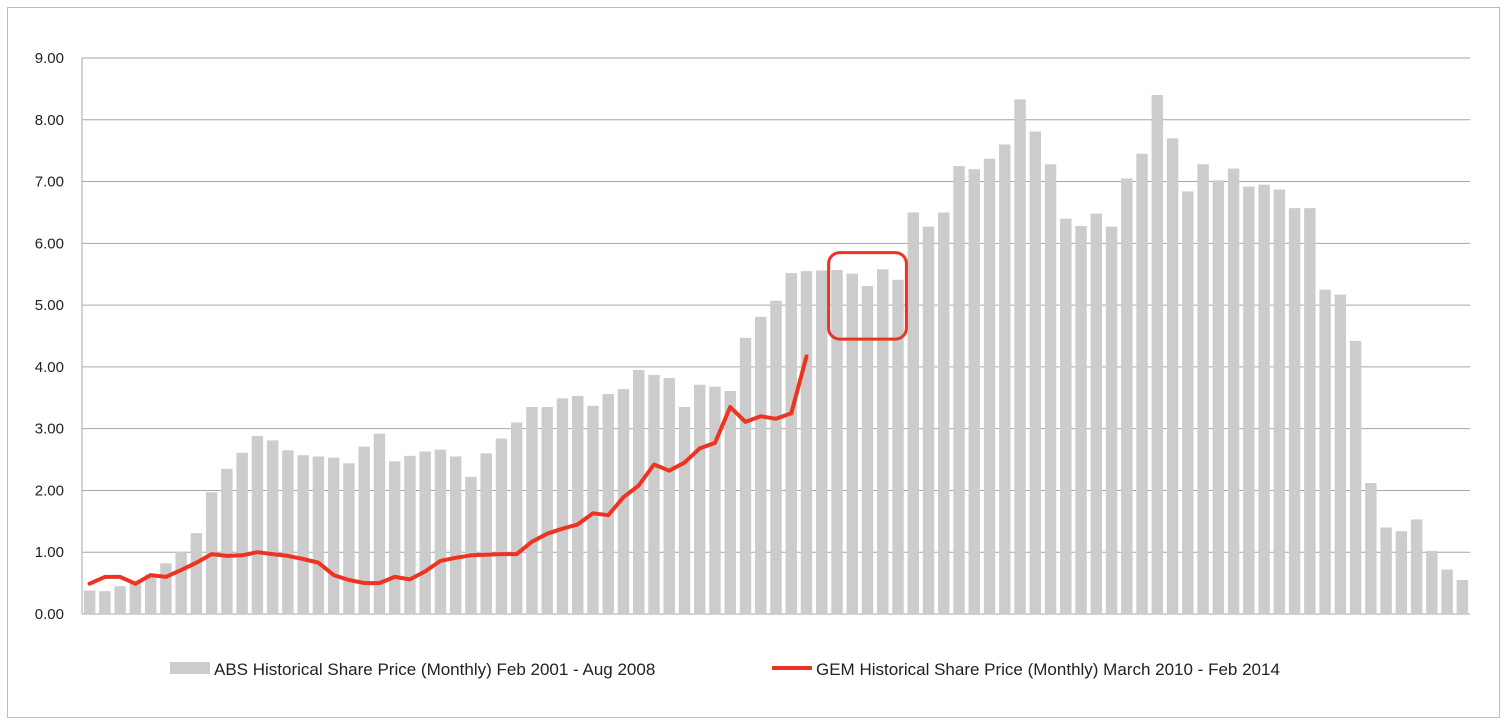 This screenshot has width=1509, height=727. What do you see at coordinates (49, 614) in the screenshot?
I see `y-tick-label: 0.00` at bounding box center [49, 614].